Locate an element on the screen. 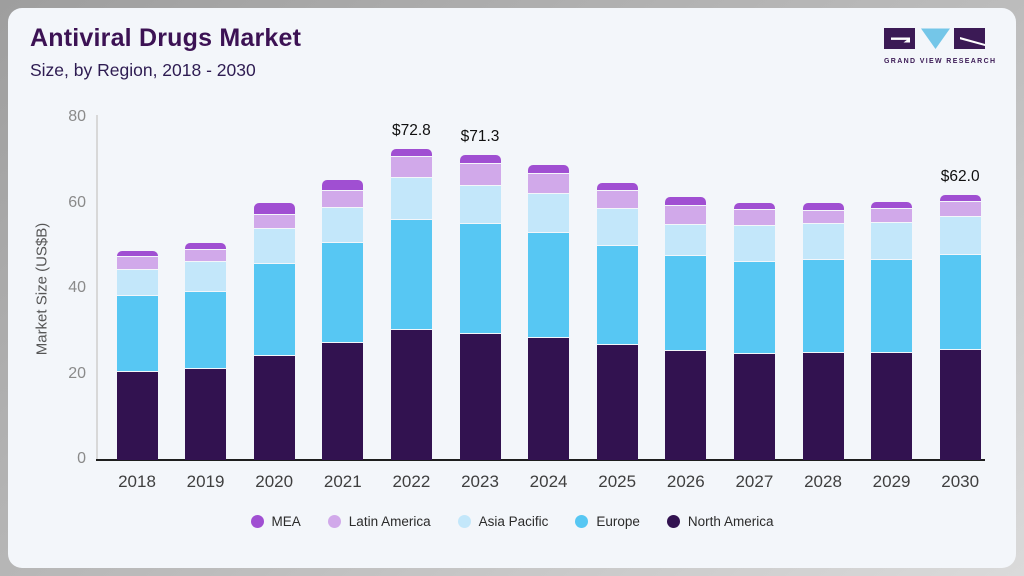 This screenshot has width=1024, height=576. legend-item-europe: Europe is located at coordinates (607, 521).